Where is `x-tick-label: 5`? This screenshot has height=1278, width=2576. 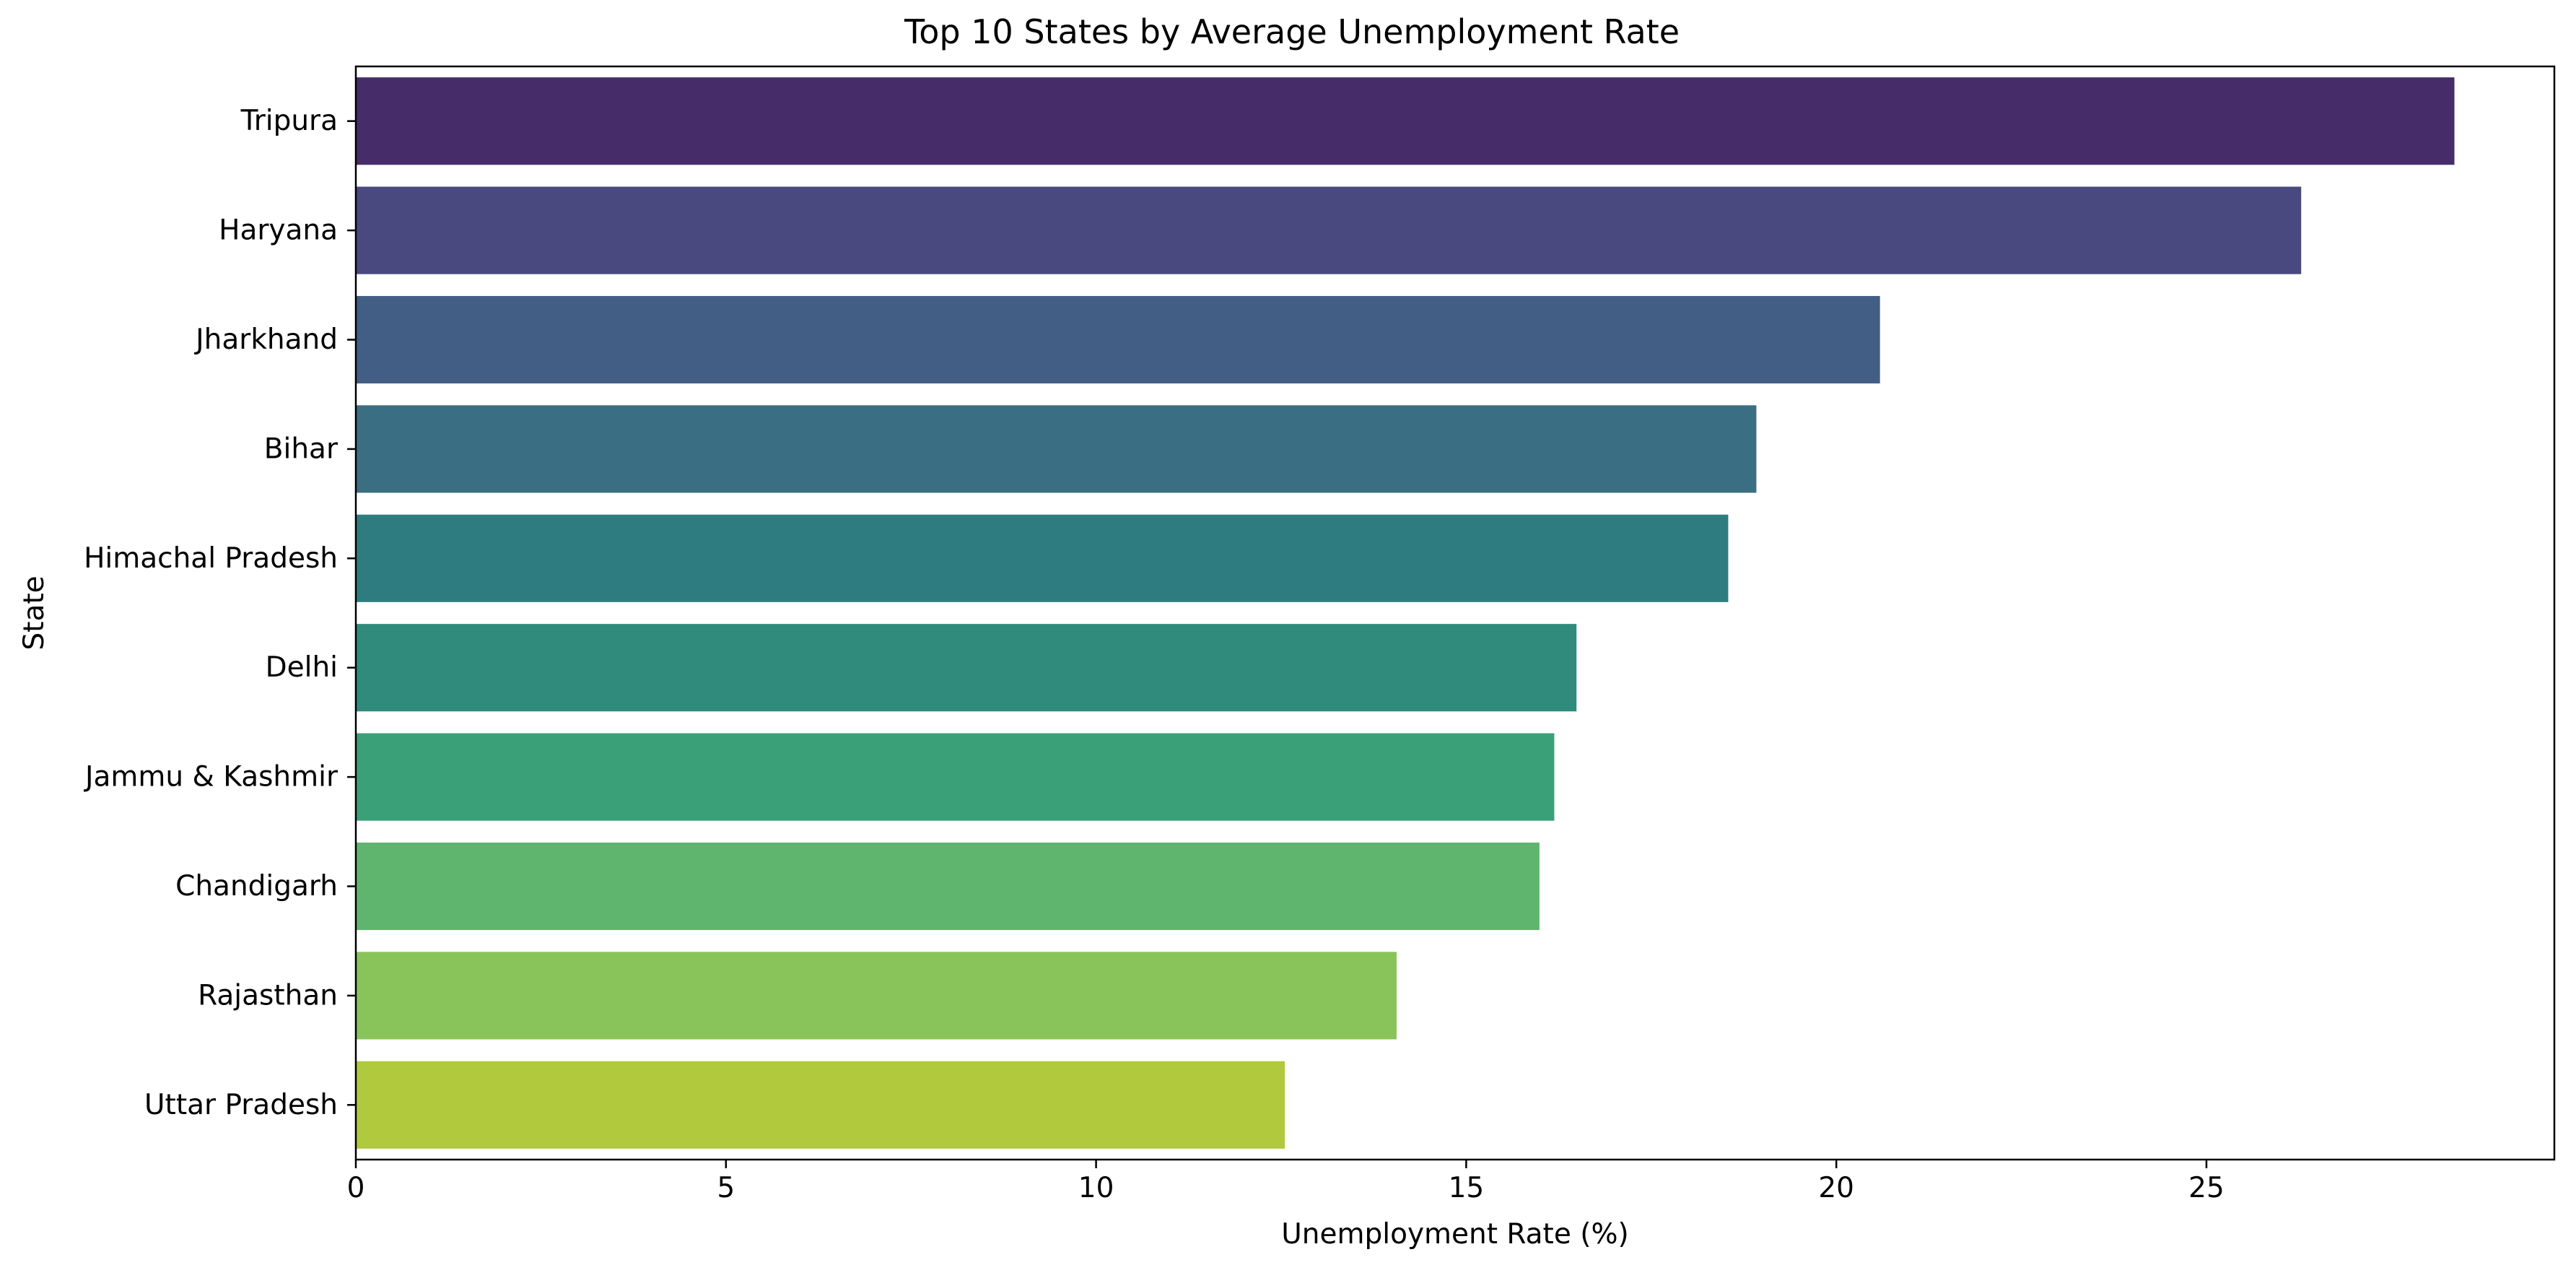
x-tick-label: 5 is located at coordinates (726, 1188).